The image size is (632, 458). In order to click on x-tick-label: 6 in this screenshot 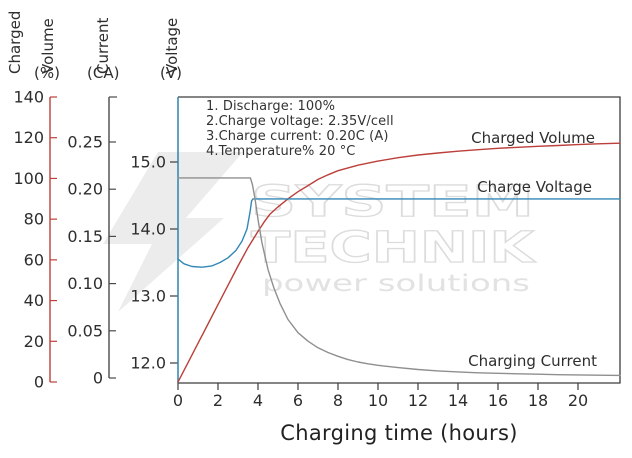, I will do `click(298, 400)`.